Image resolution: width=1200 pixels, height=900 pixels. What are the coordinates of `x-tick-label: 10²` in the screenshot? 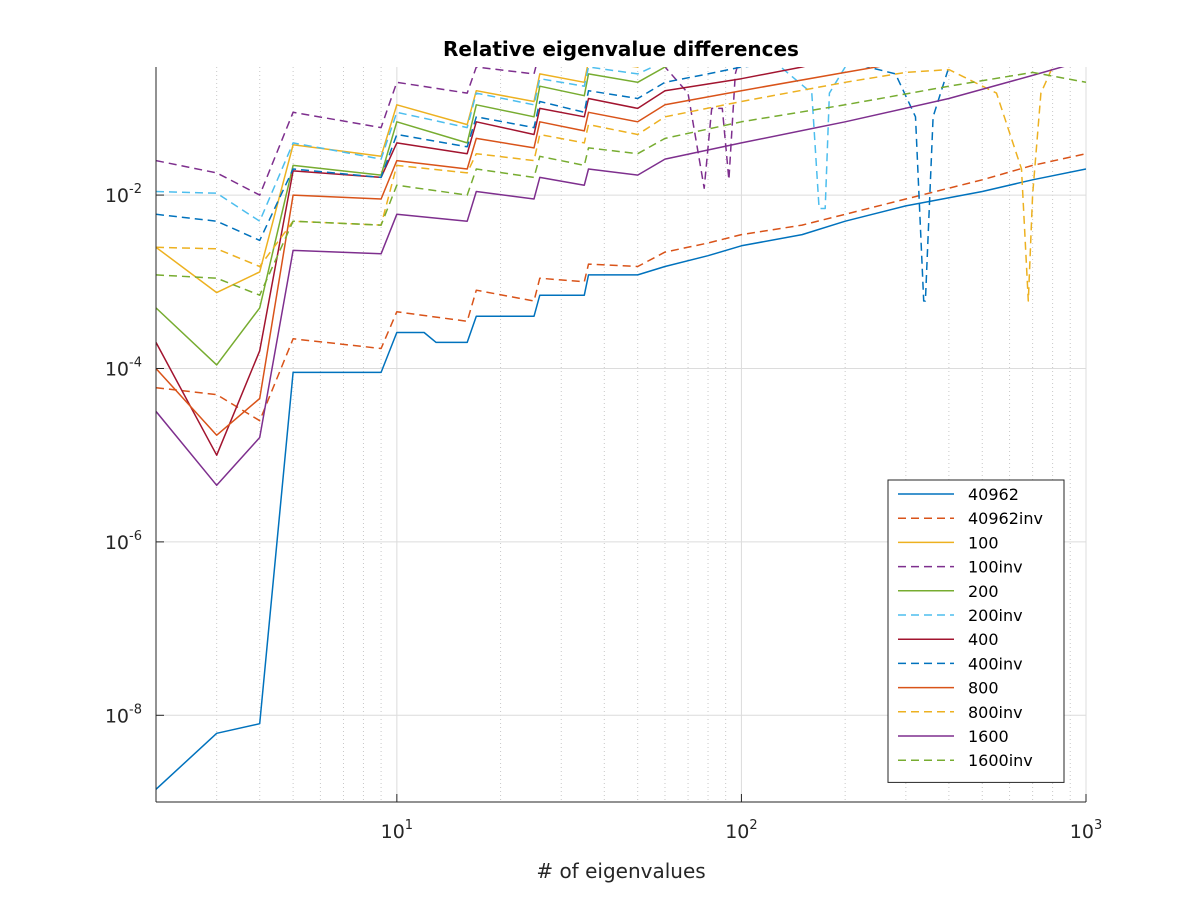 It's located at (741, 830).